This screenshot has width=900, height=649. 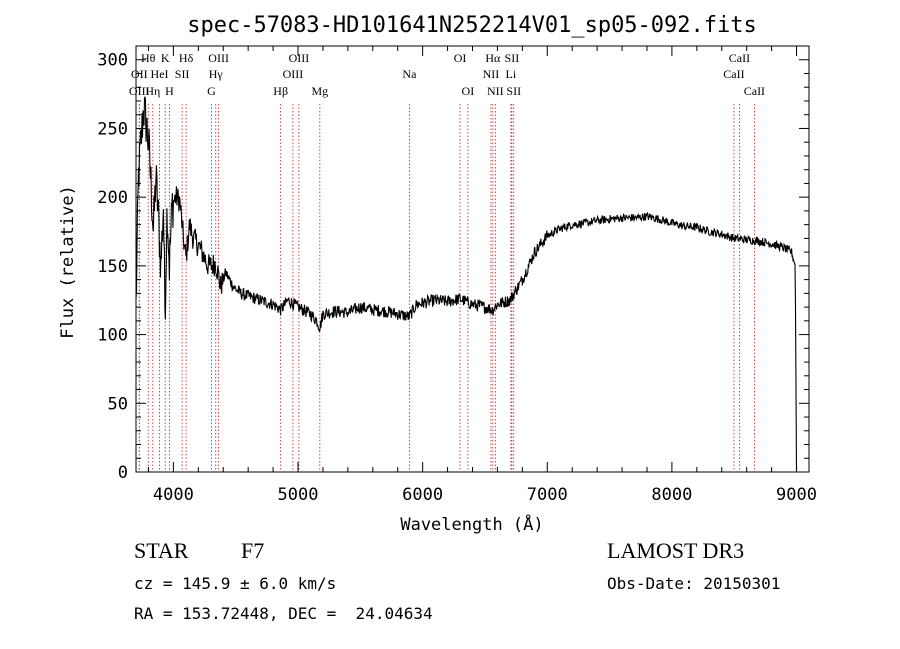 I want to click on line-label: Na, so click(x=409, y=74).